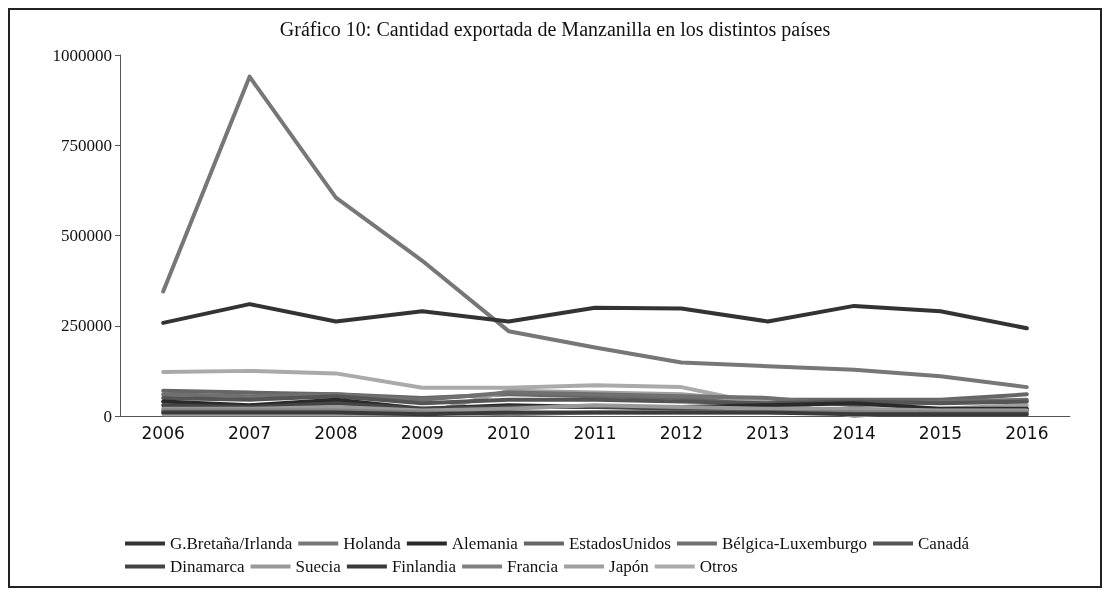 Image resolution: width=1110 pixels, height=592 pixels. I want to click on legend-label: Japón, so click(629, 566).